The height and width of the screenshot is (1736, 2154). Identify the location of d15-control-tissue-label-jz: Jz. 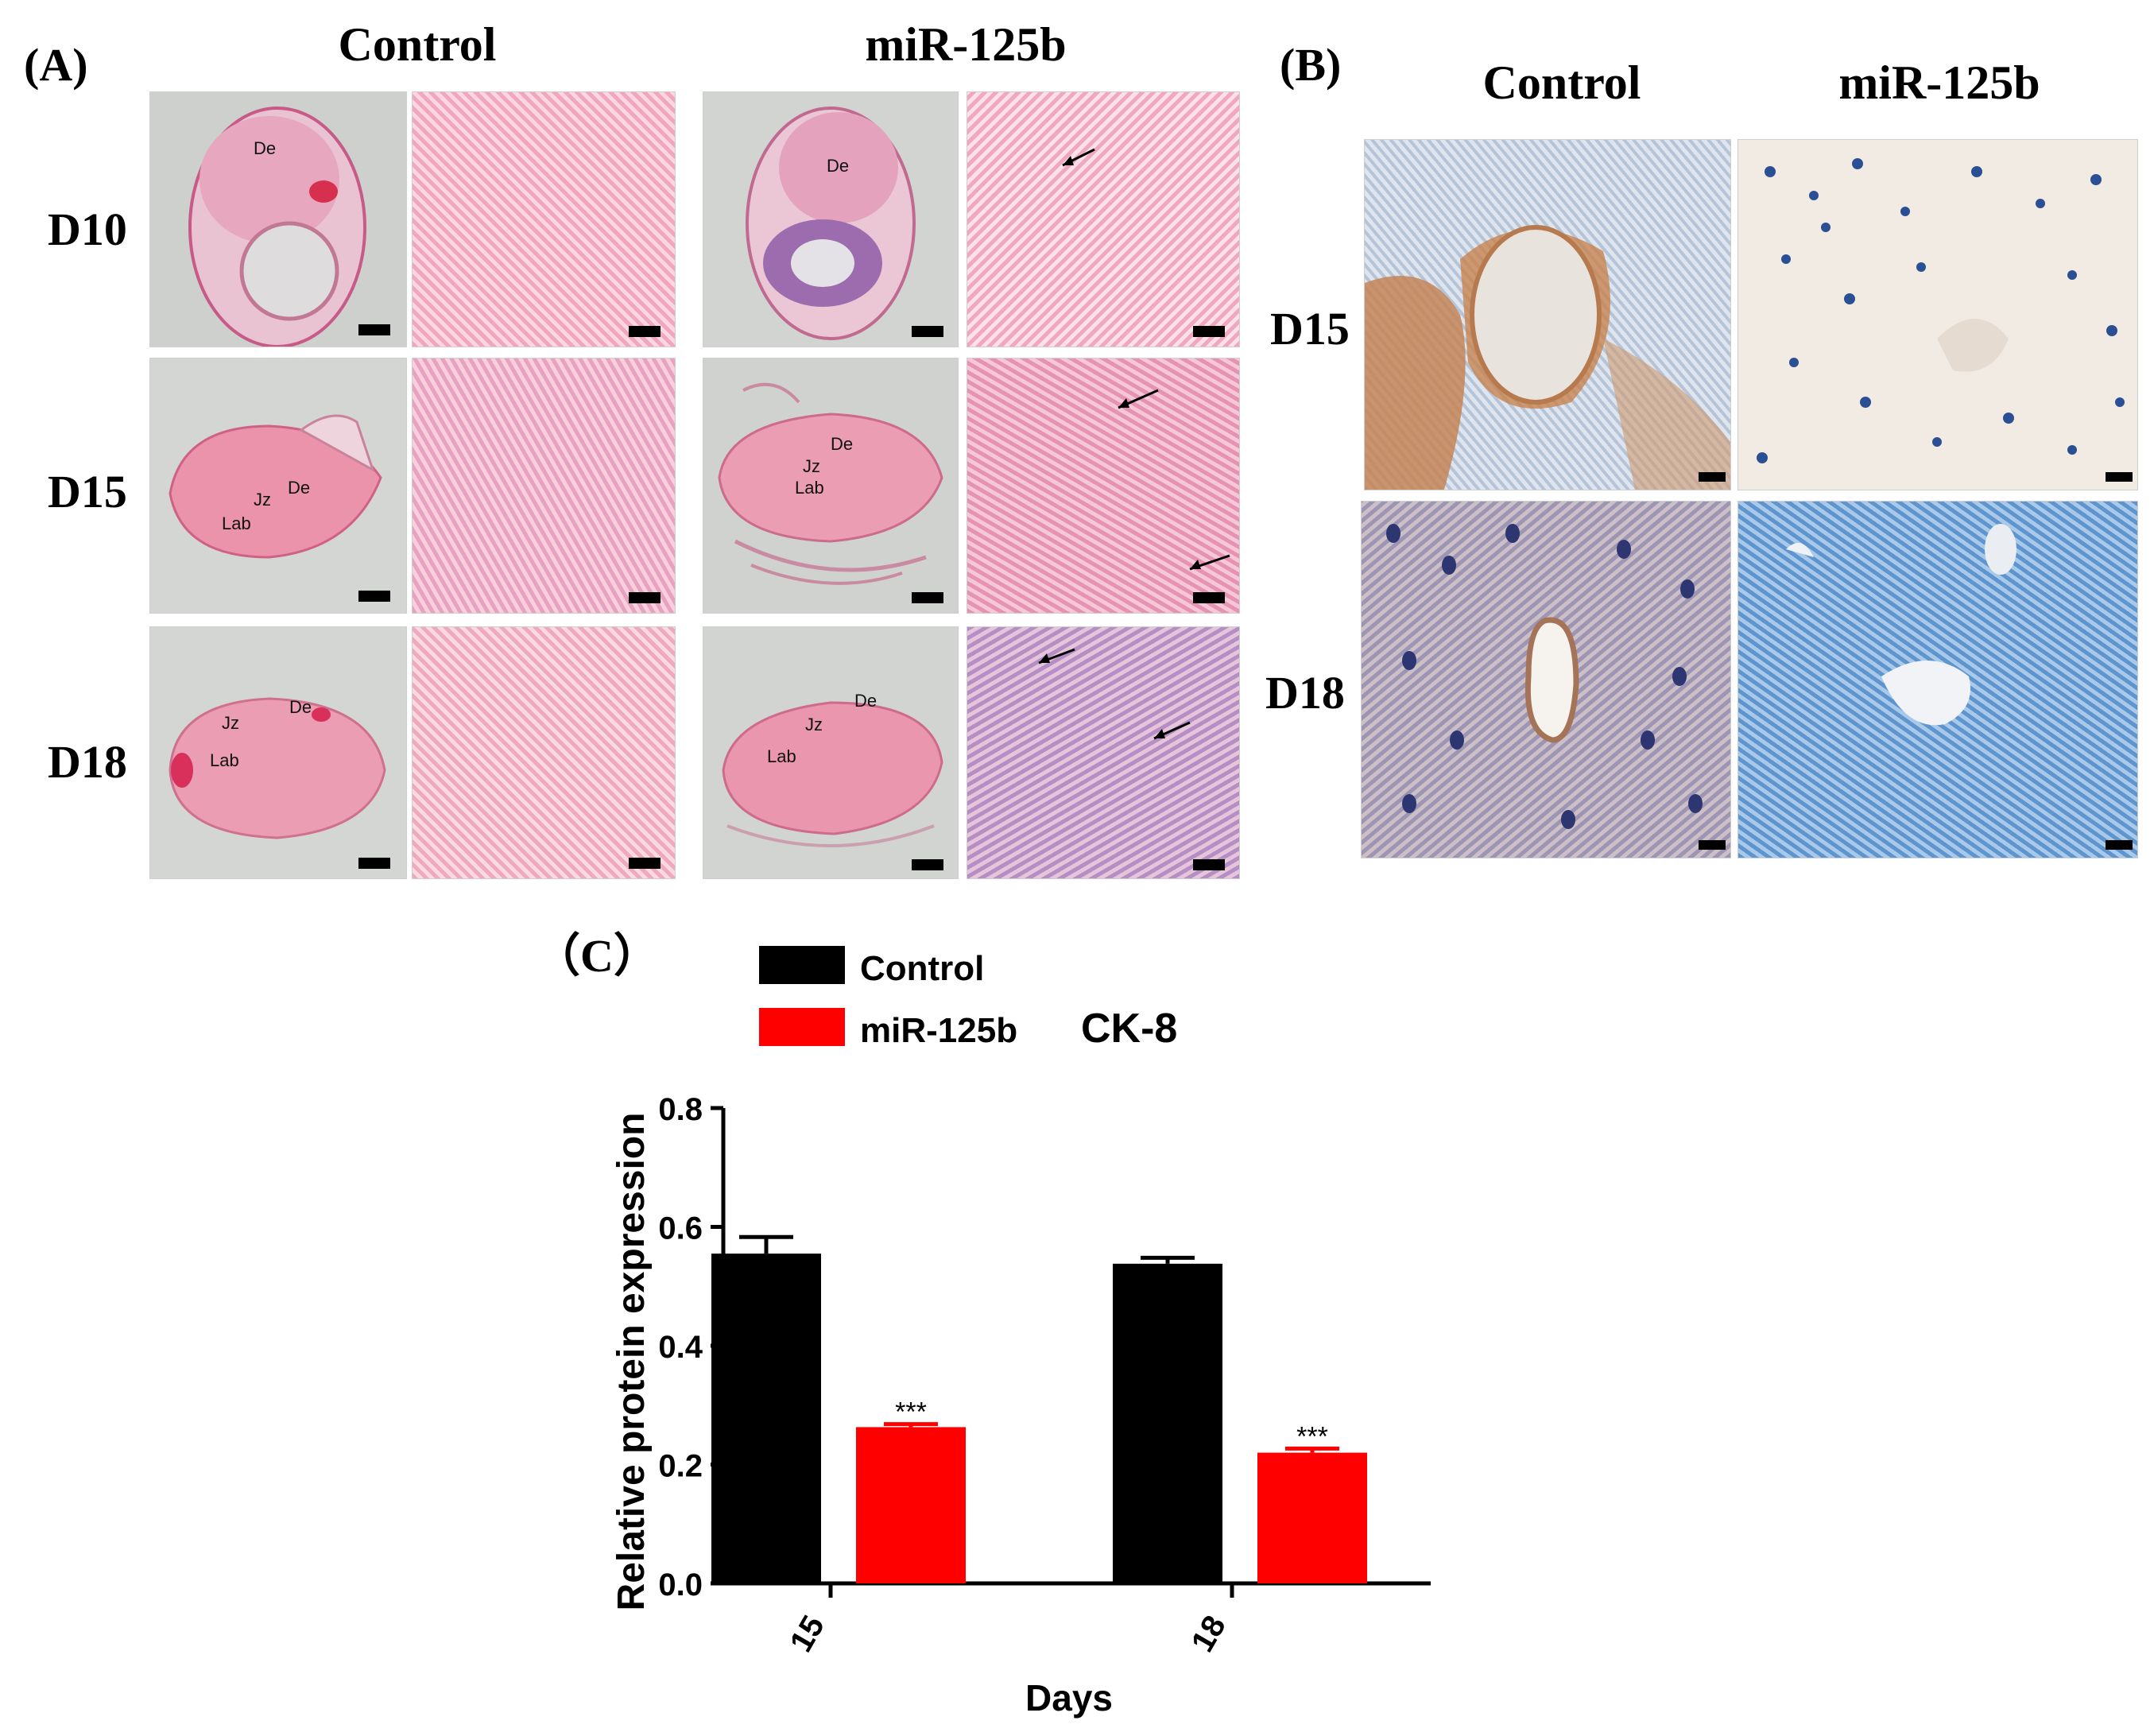
(262, 500).